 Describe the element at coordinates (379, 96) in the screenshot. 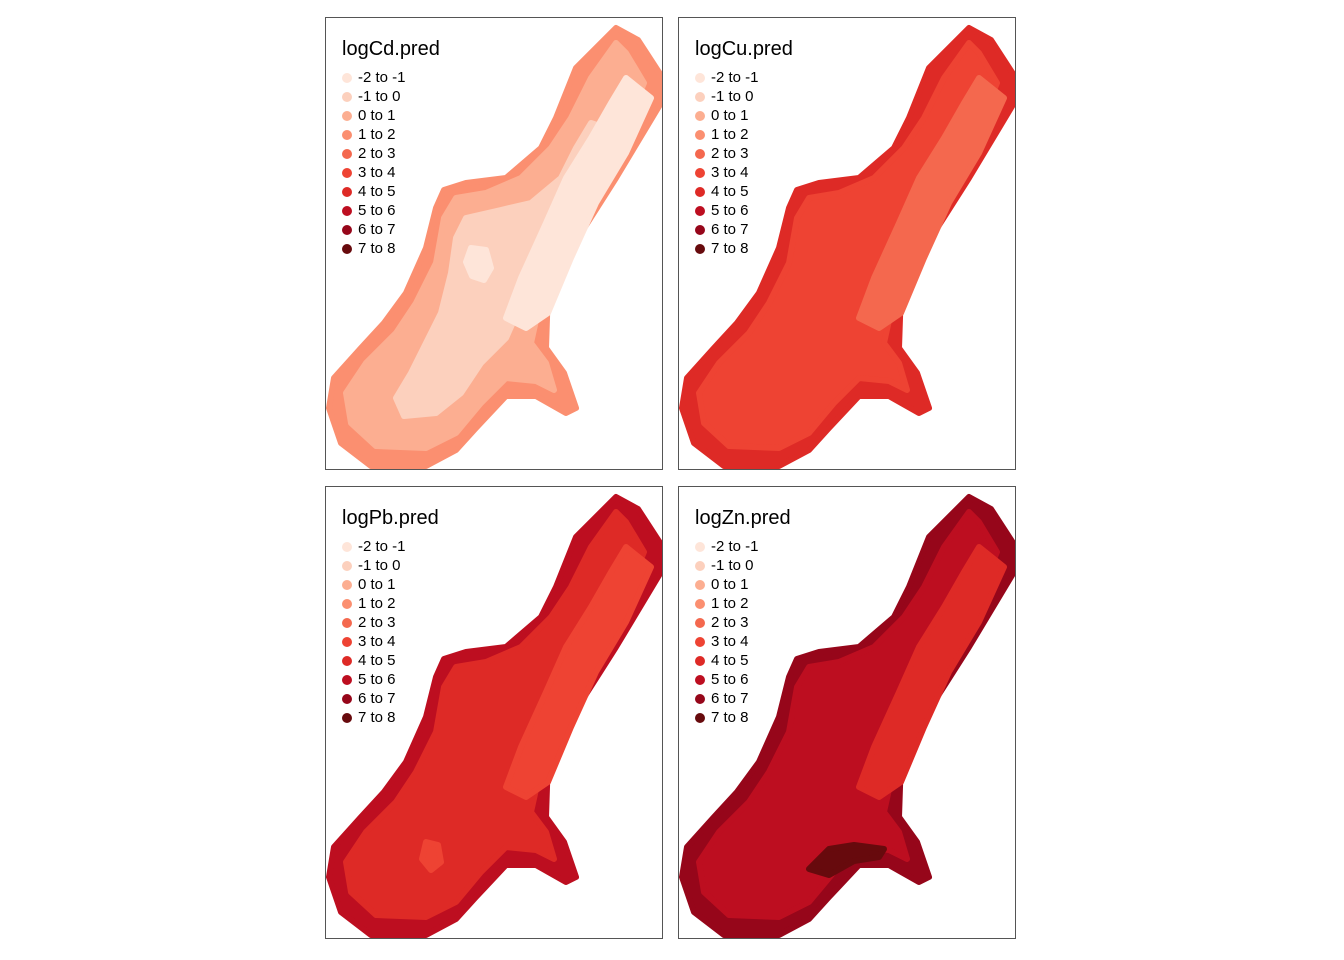

I see `legend-label: -1 to 0` at that location.